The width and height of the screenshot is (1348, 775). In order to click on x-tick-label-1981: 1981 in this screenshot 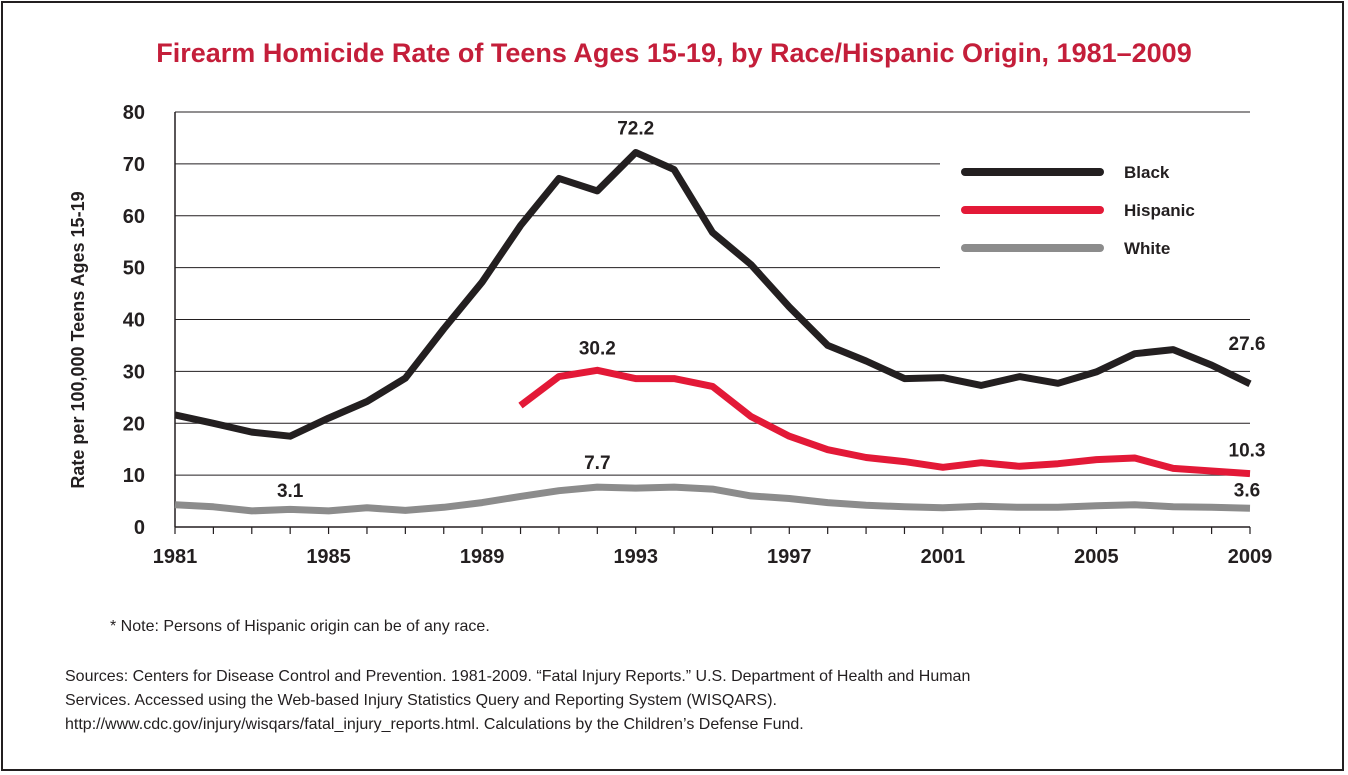, I will do `click(175, 557)`.